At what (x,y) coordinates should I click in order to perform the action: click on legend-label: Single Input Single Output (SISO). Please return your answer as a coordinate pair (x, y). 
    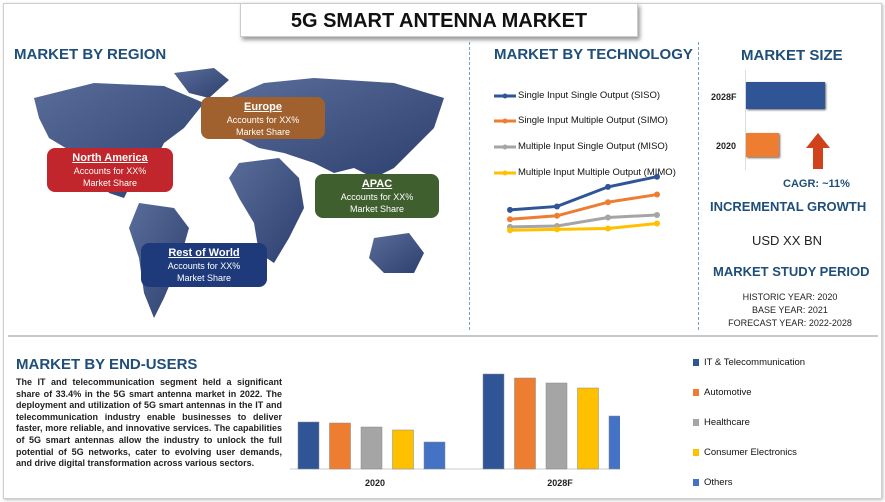
    Looking at the image, I should click on (589, 95).